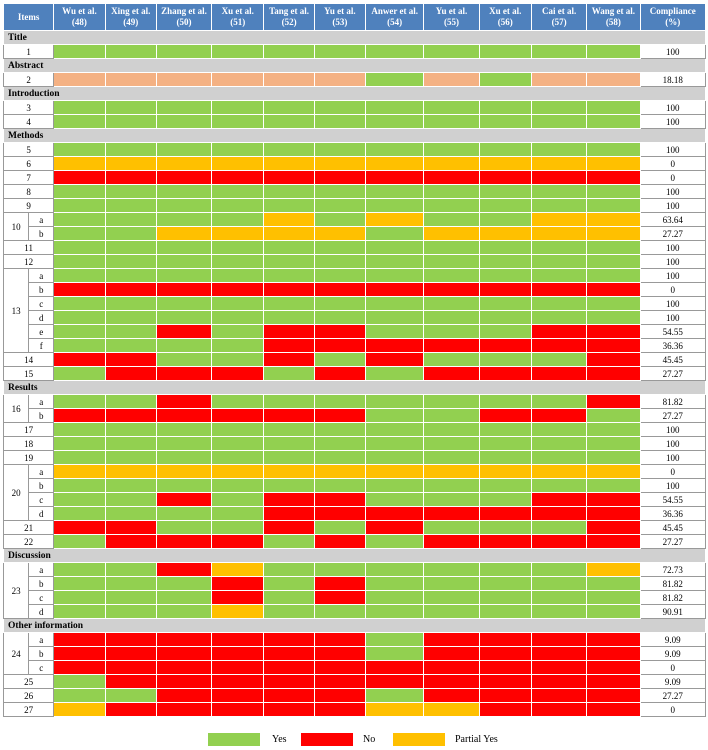 The width and height of the screenshot is (708, 750). I want to click on table-row: 27 0, so click(354, 709).